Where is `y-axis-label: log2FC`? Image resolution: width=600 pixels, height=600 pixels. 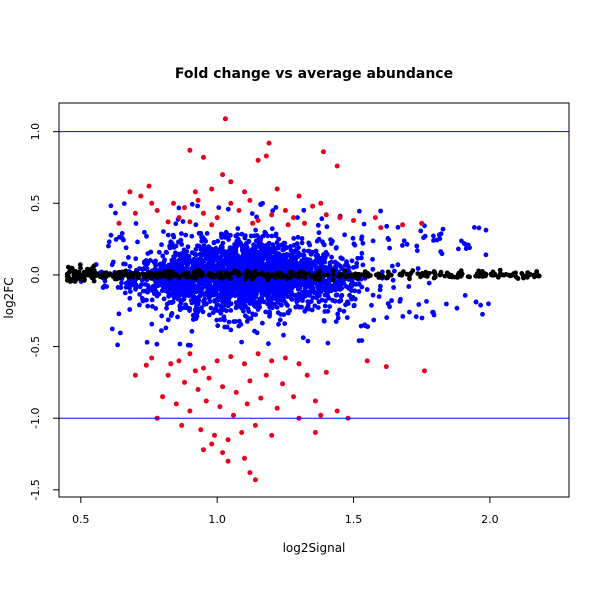 y-axis-label: log2FC is located at coordinates (9, 297).